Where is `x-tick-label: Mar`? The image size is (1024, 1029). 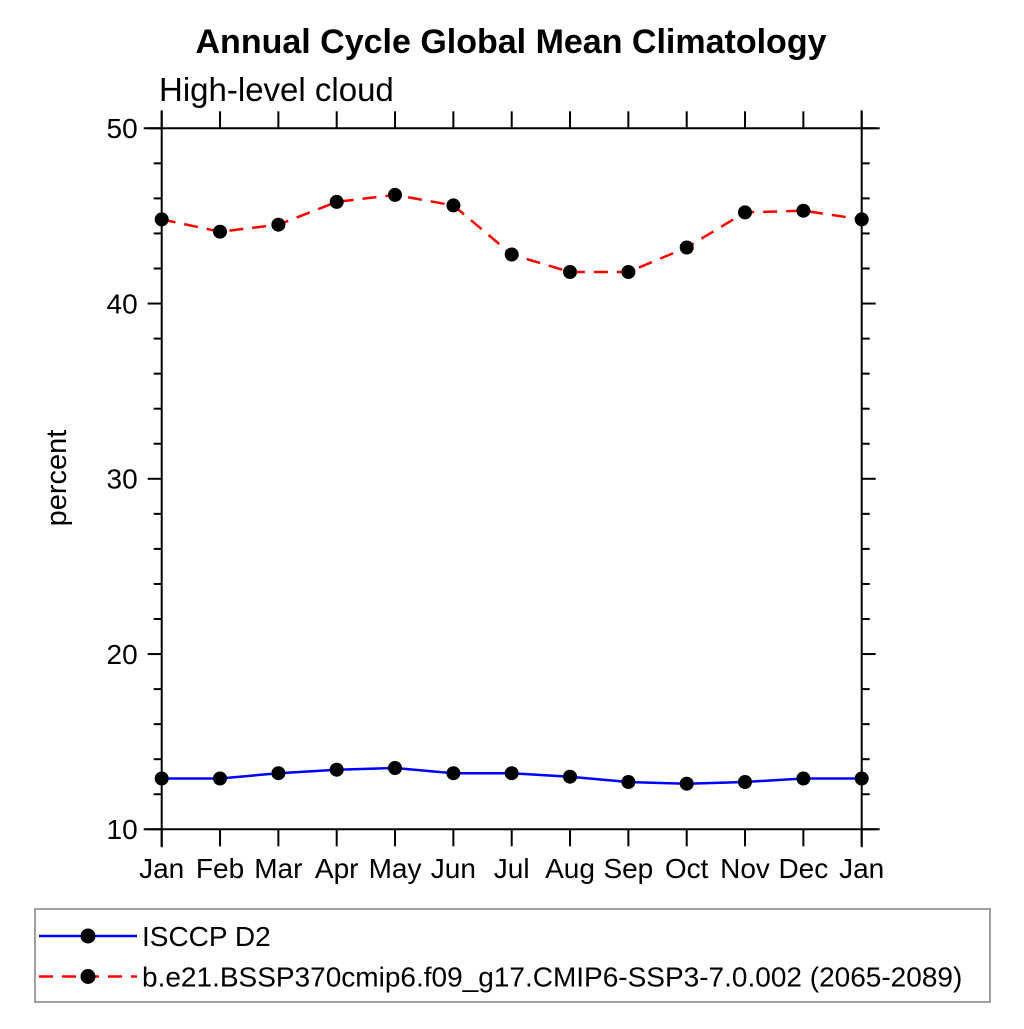 x-tick-label: Mar is located at coordinates (278, 868).